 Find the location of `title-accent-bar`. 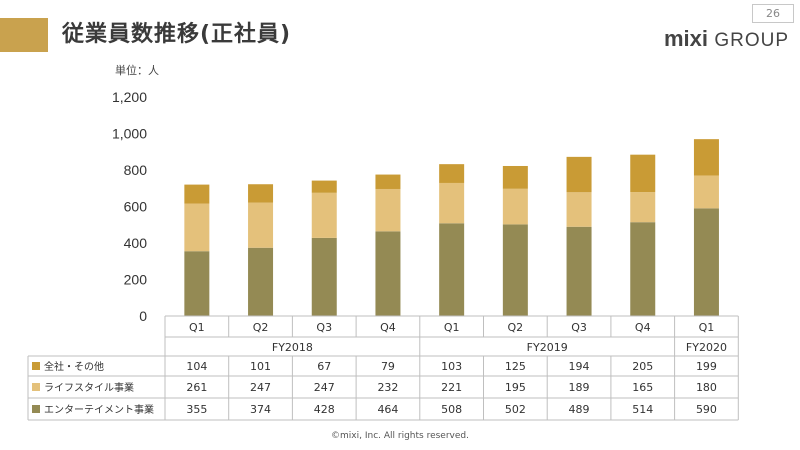

title-accent-bar is located at coordinates (24, 35).